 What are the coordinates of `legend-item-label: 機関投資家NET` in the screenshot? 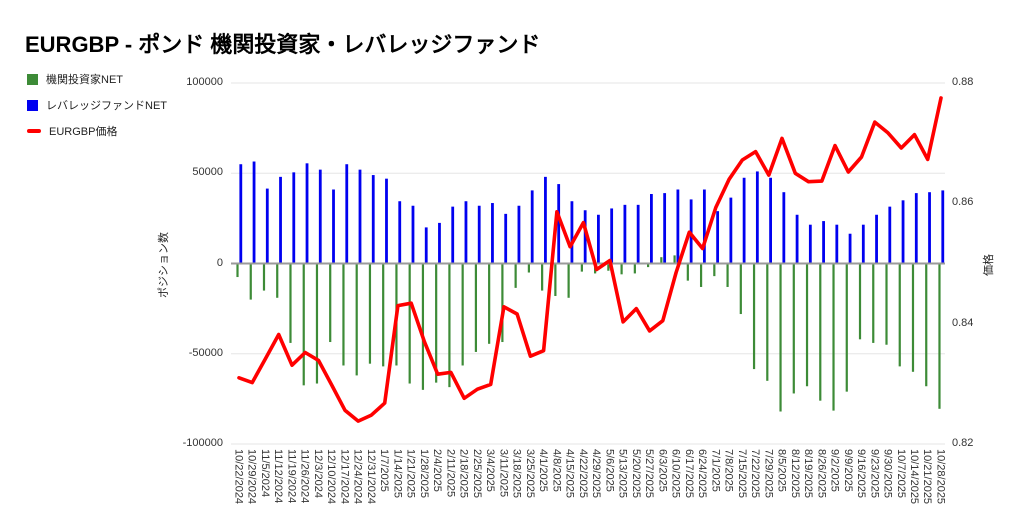 It's located at (84, 80).